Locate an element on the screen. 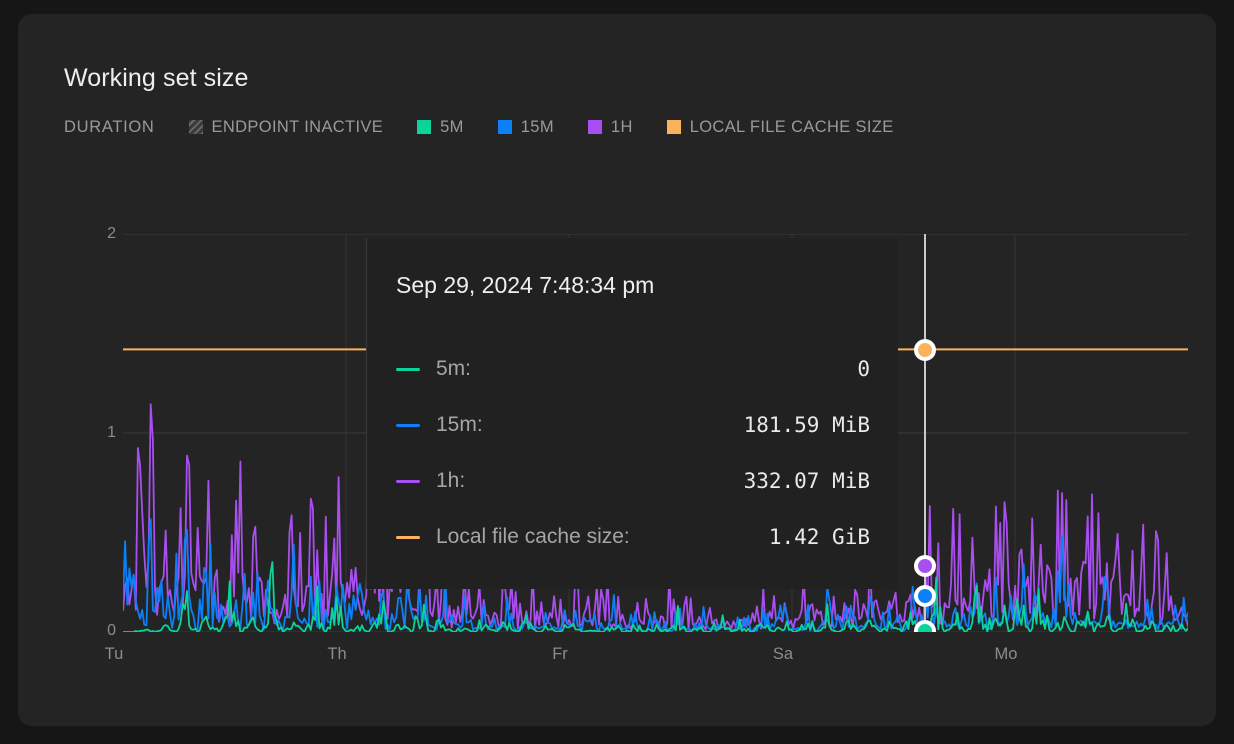 The height and width of the screenshot is (744, 1234). tooltip-row-1h-value: 332.07 MiB is located at coordinates (806, 481).